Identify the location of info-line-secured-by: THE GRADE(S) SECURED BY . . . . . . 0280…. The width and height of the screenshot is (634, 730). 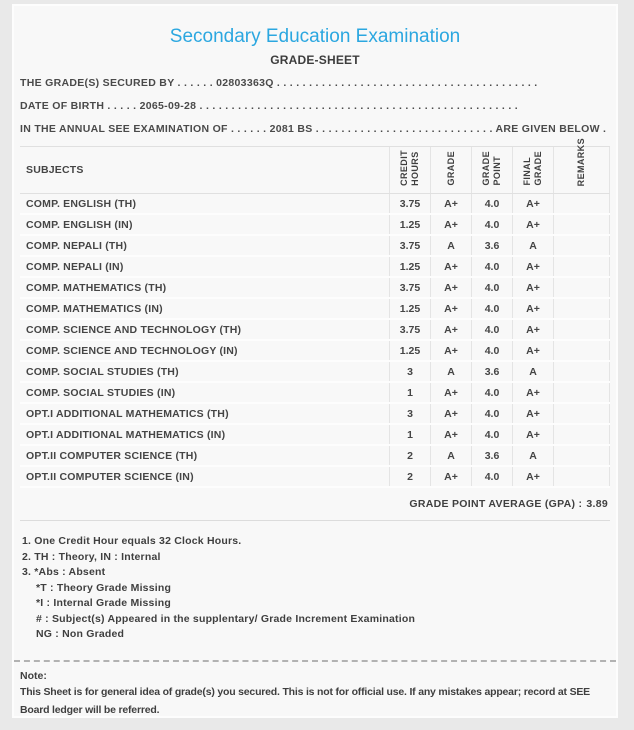
(279, 83).